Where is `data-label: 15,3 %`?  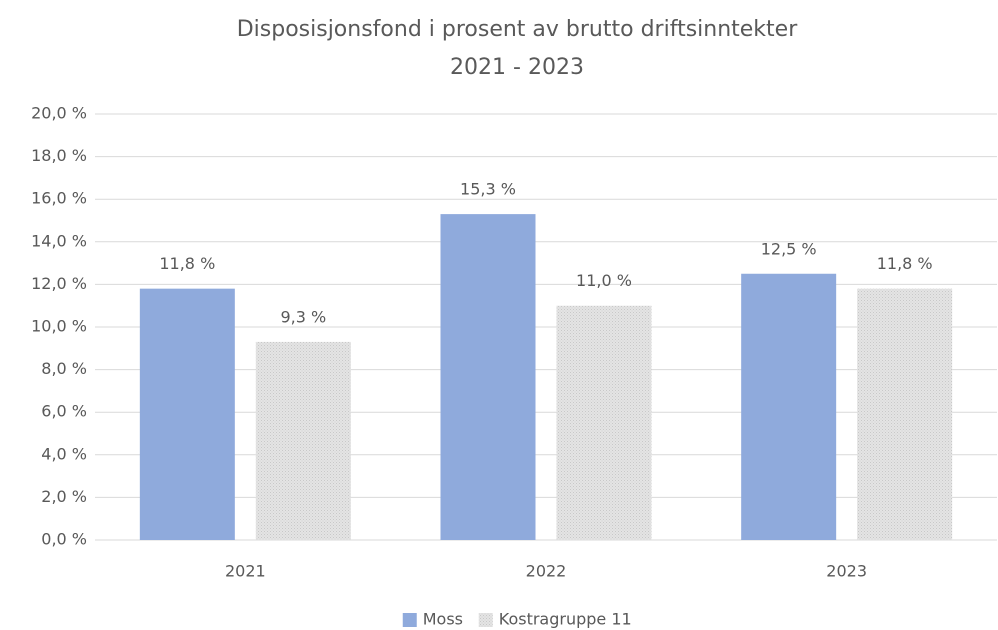 data-label: 15,3 % is located at coordinates (488, 189).